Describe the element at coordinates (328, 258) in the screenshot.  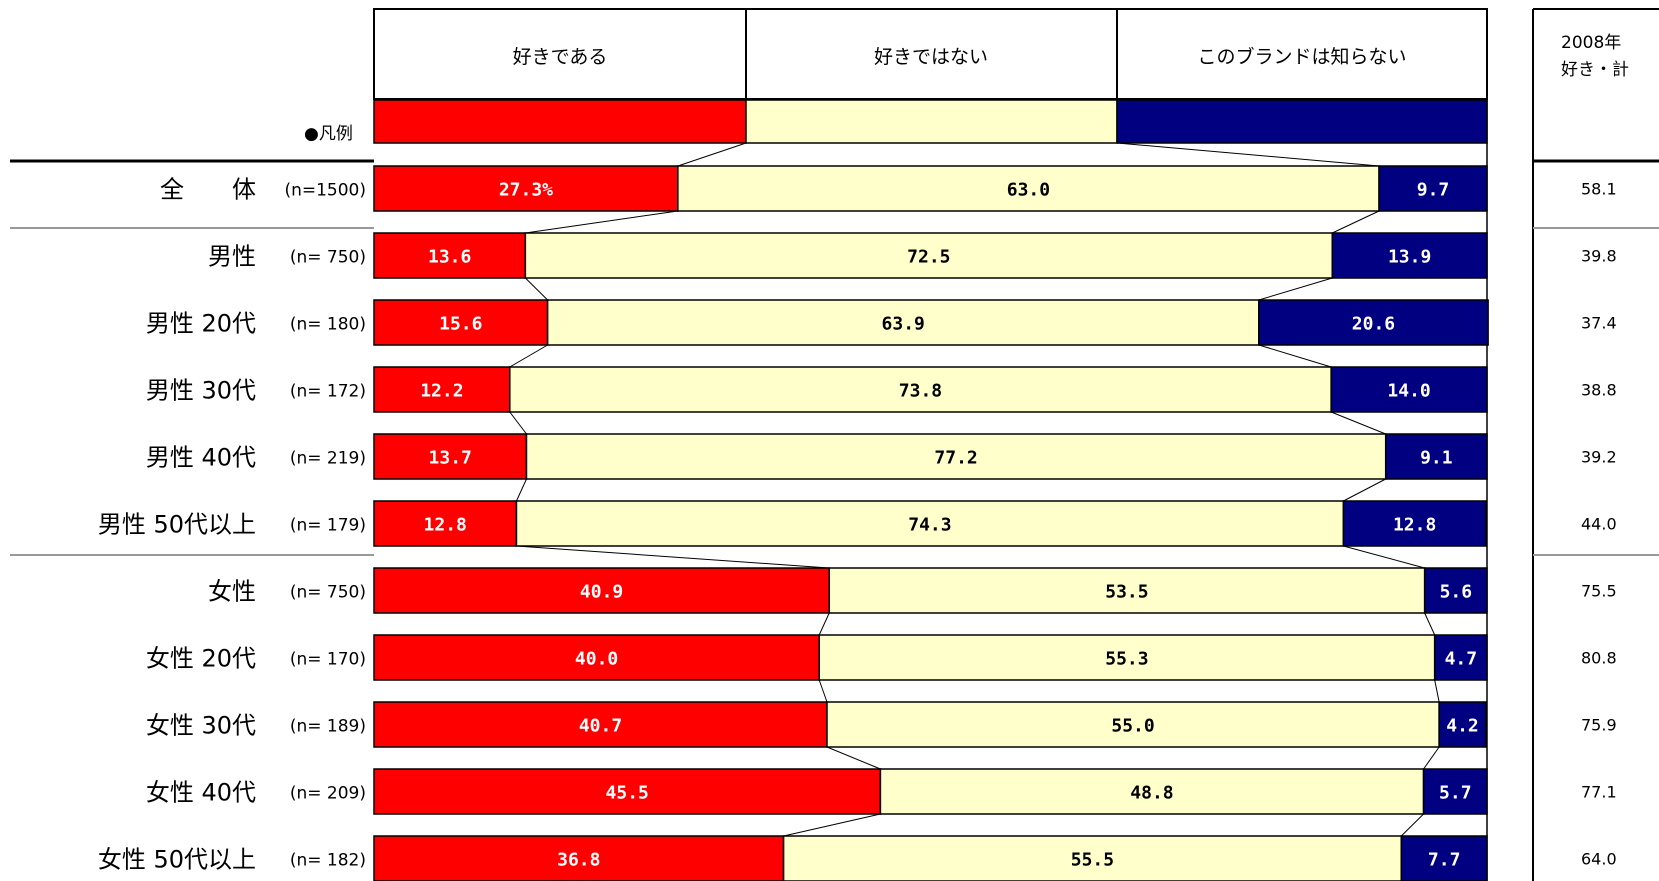
I see `sample-size-label: (n= 750)` at that location.